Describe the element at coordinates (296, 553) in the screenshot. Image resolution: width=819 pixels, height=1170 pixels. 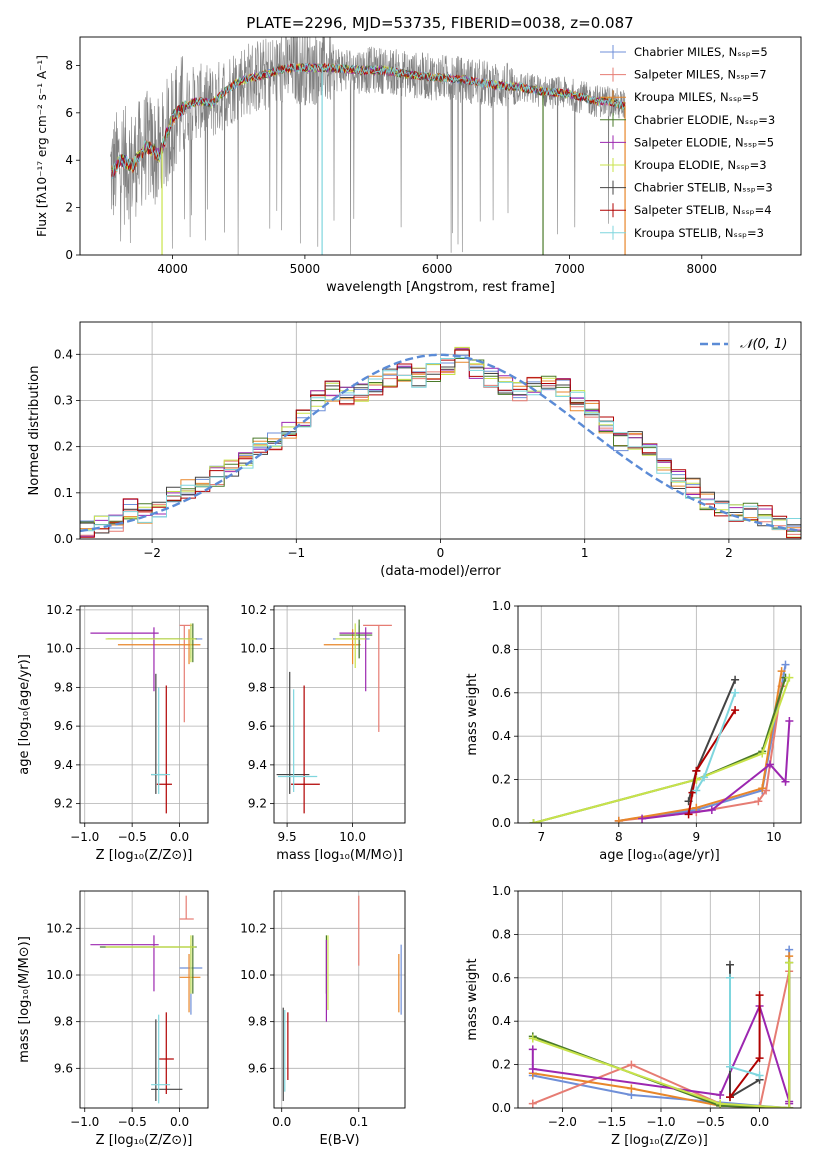
I see `tick-label-x: −1` at that location.